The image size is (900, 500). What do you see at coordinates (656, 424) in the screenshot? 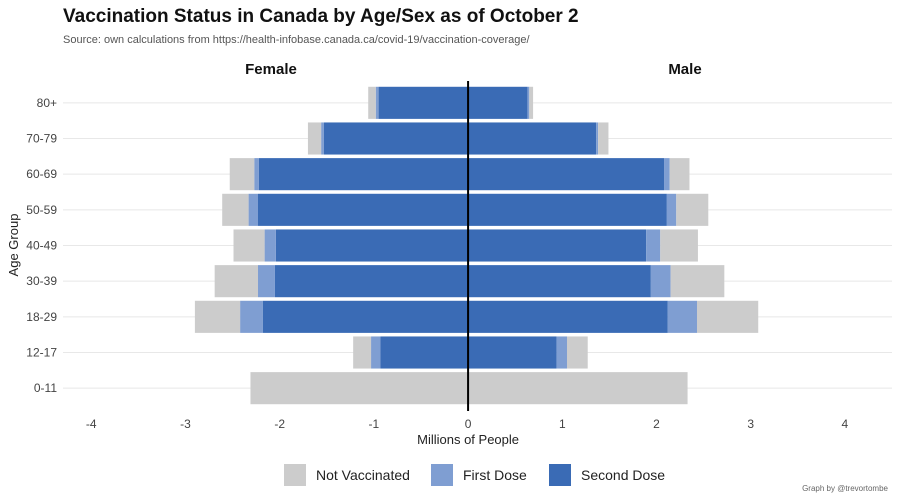
I see `x-tick-label: 2` at bounding box center [656, 424].